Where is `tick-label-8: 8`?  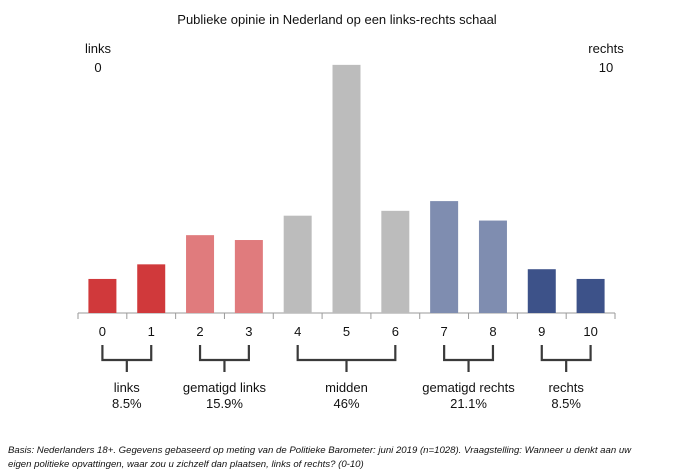
tick-label-8: 8 is located at coordinates (492, 331).